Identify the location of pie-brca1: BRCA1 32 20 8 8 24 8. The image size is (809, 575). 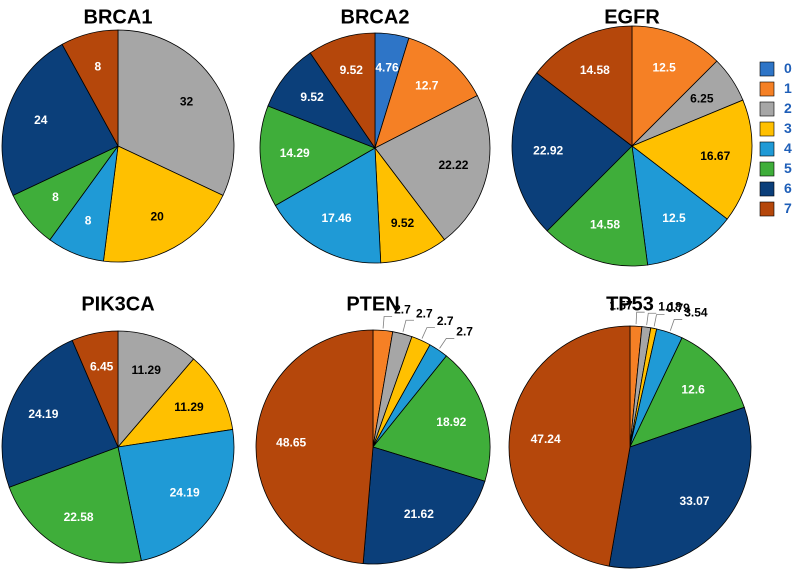
(118, 134).